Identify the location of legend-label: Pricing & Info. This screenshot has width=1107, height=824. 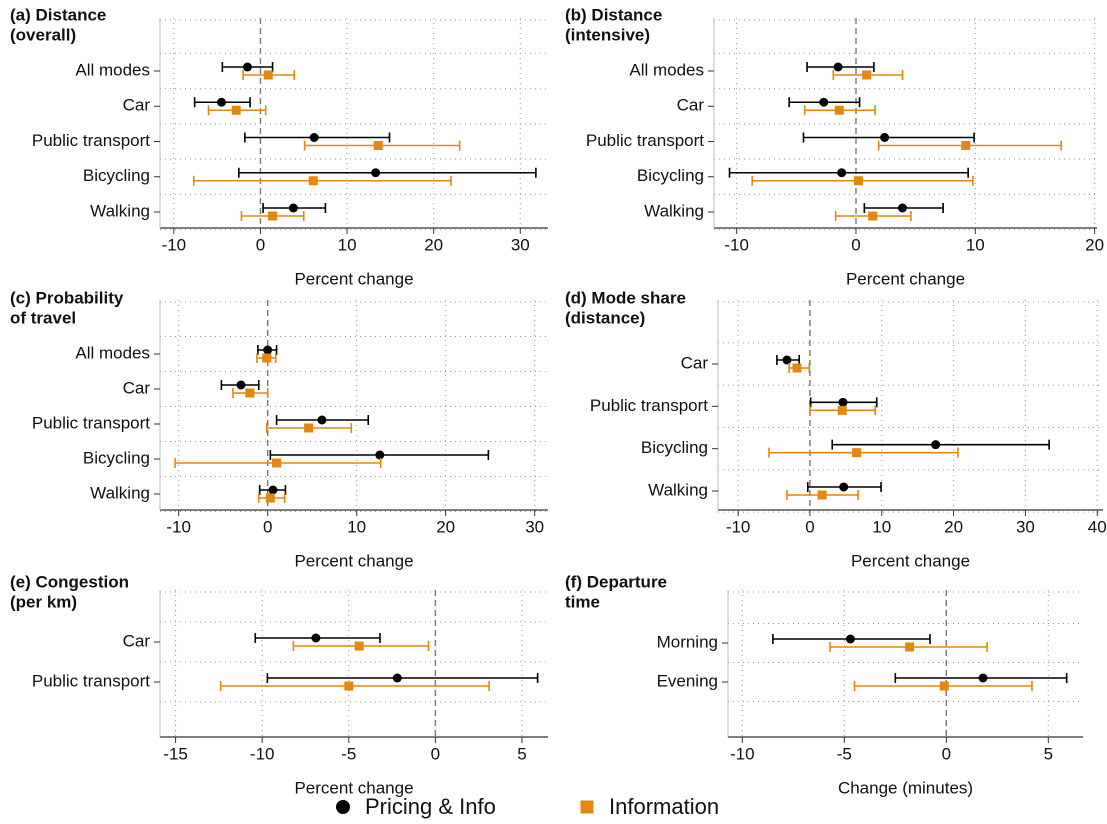
(430, 806).